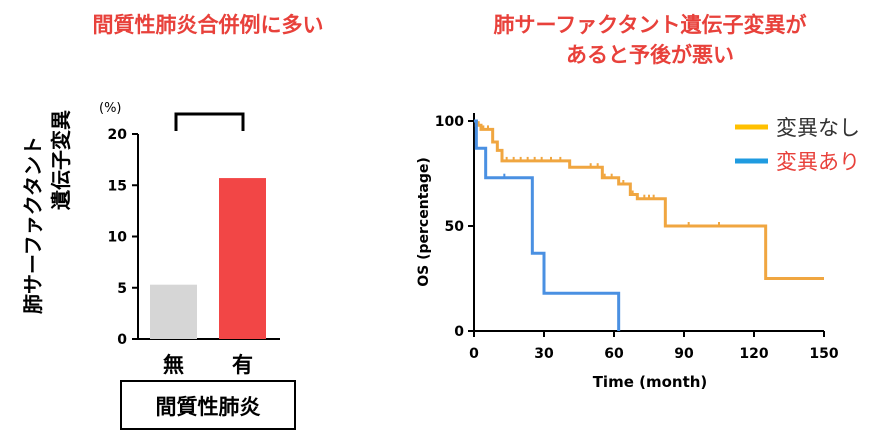  I want to click on bar-y-tick-label: 15, so click(117, 186).